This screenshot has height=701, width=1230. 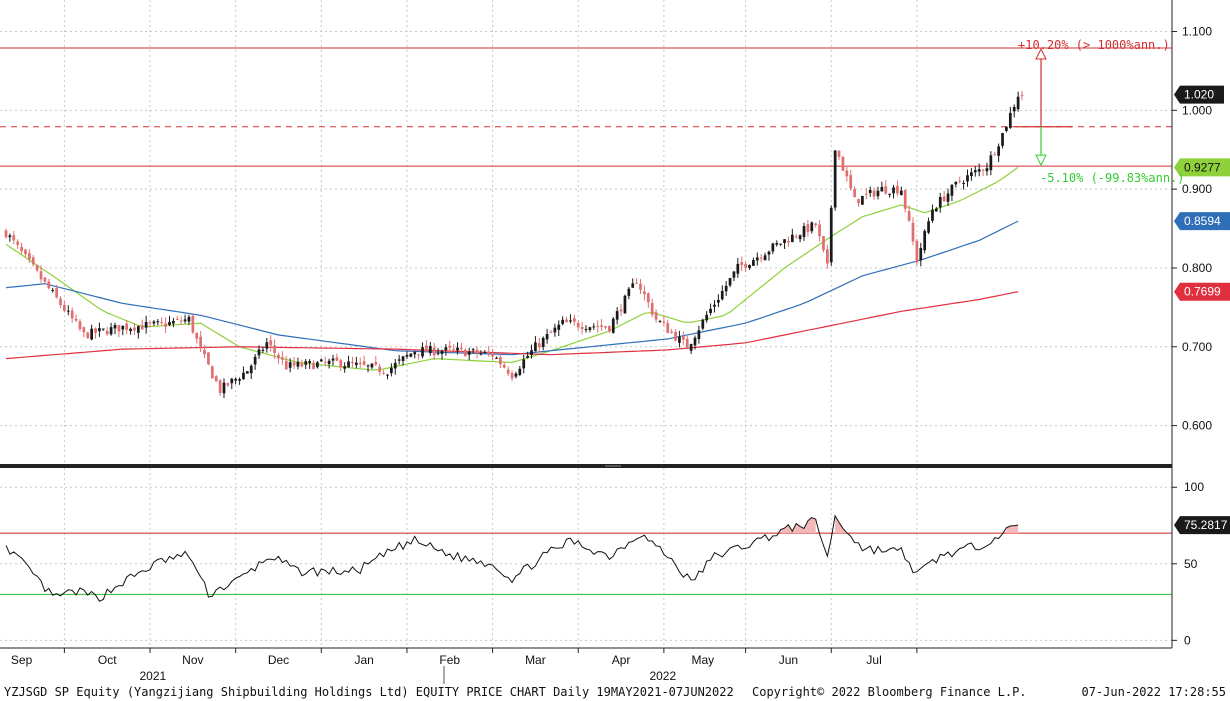 I want to click on rsi-overbought-fill, so click(x=1012, y=529).